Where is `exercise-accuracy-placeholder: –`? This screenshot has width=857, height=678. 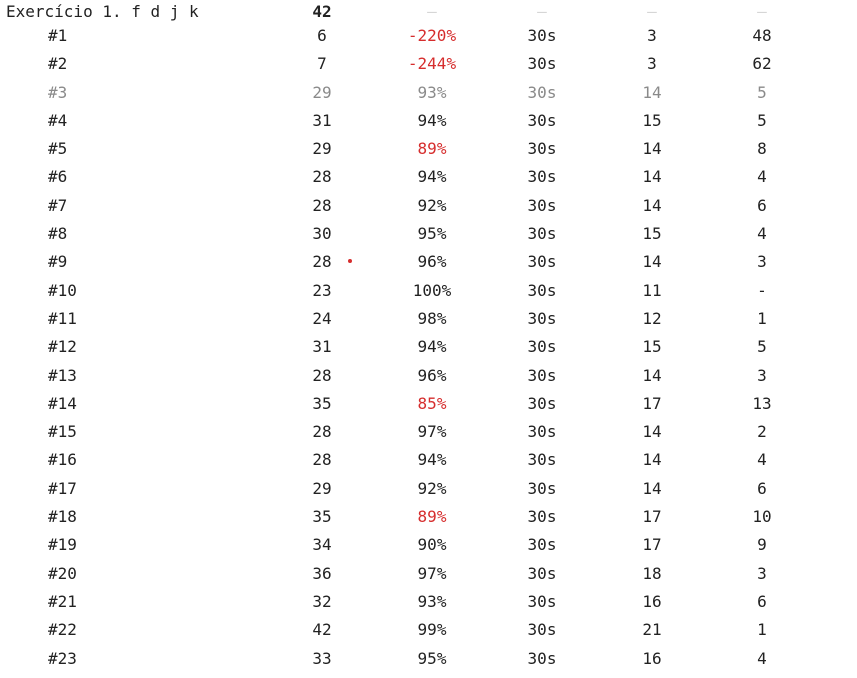 exercise-accuracy-placeholder: – is located at coordinates (432, 11).